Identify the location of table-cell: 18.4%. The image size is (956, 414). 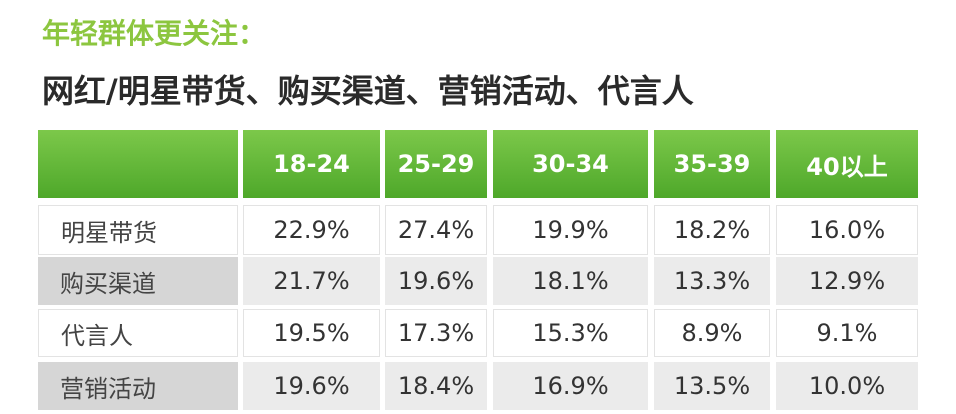
(436, 386).